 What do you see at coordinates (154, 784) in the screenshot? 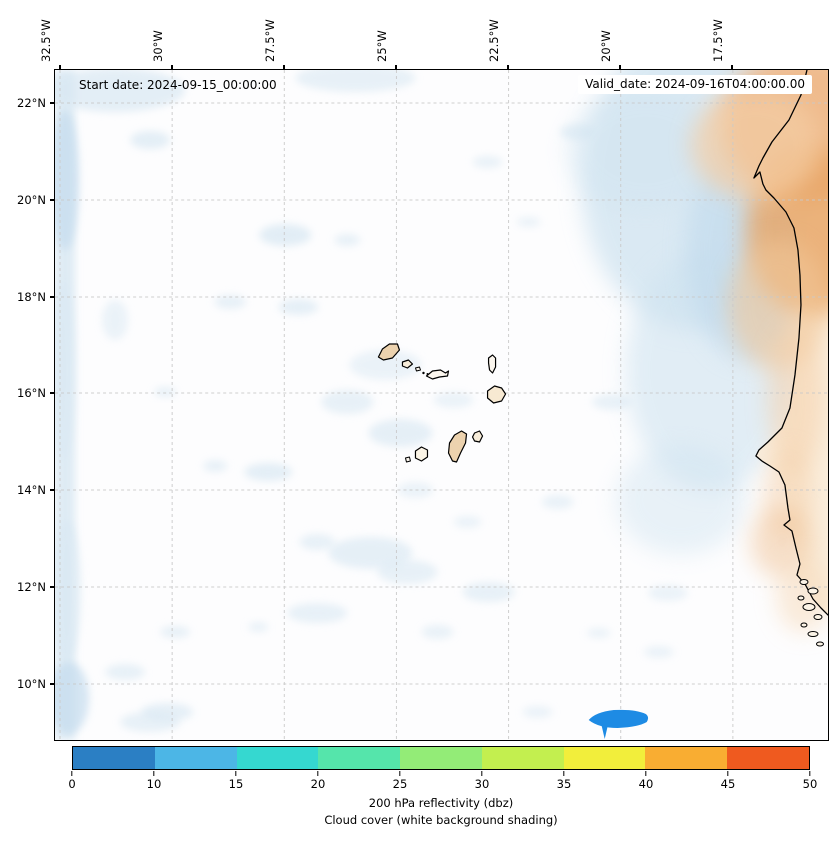
I see `colorbar-tick-label: 10` at bounding box center [154, 784].